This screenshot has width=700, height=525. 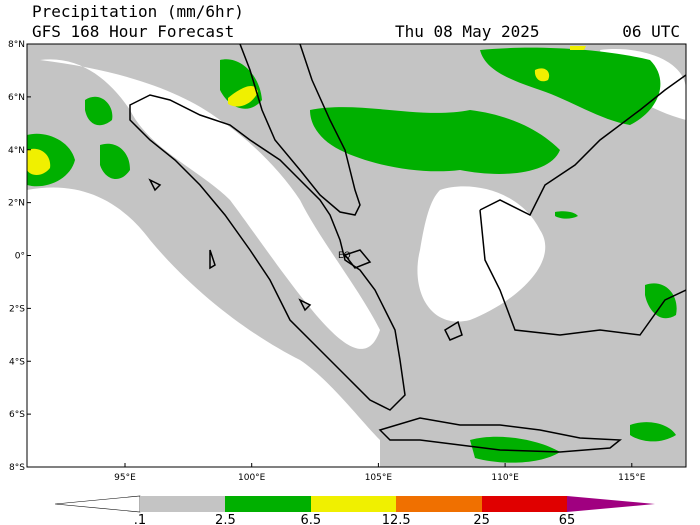 I want to click on lat-label: 4°S, so click(x=17, y=362).